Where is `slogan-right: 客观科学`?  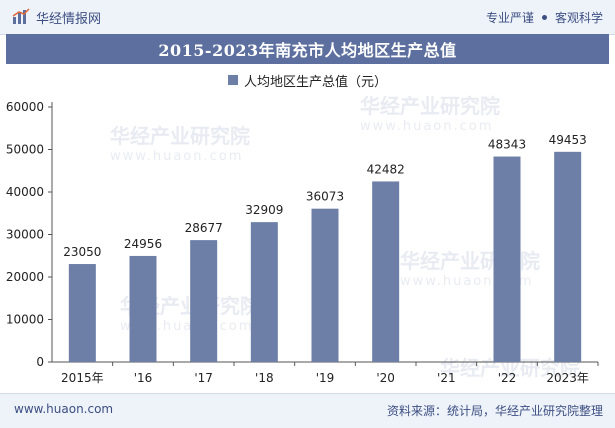 slogan-right: 客观科学 is located at coordinates (578, 17).